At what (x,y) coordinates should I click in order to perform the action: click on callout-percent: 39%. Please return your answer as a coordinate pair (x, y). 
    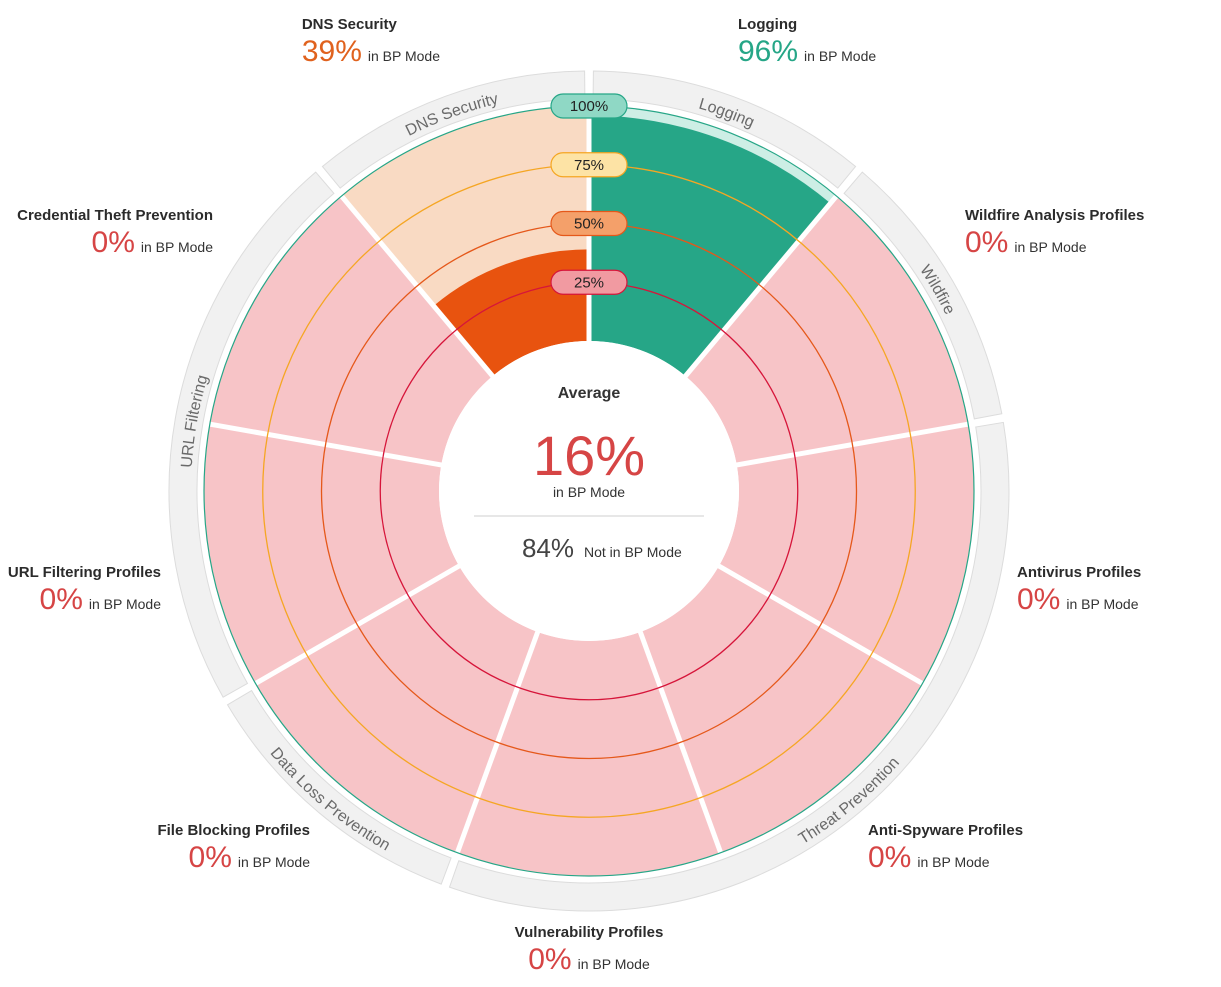
    Looking at the image, I should click on (331, 51).